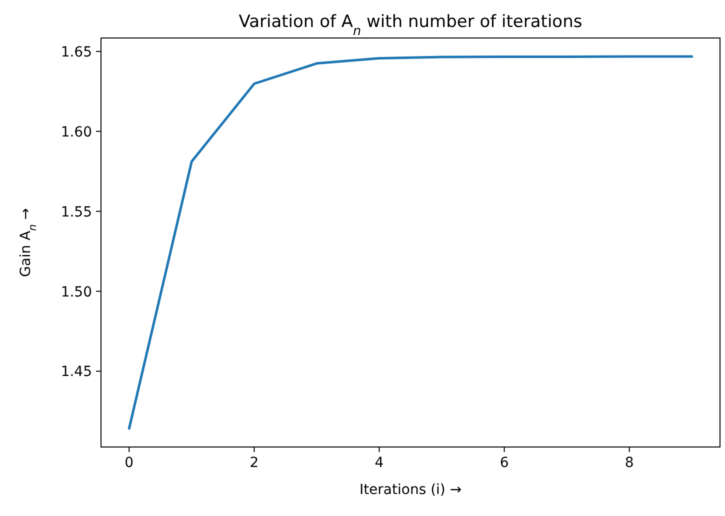 The height and width of the screenshot is (516, 725). Describe the element at coordinates (629, 463) in the screenshot. I see `x-tick-label: 8` at that location.